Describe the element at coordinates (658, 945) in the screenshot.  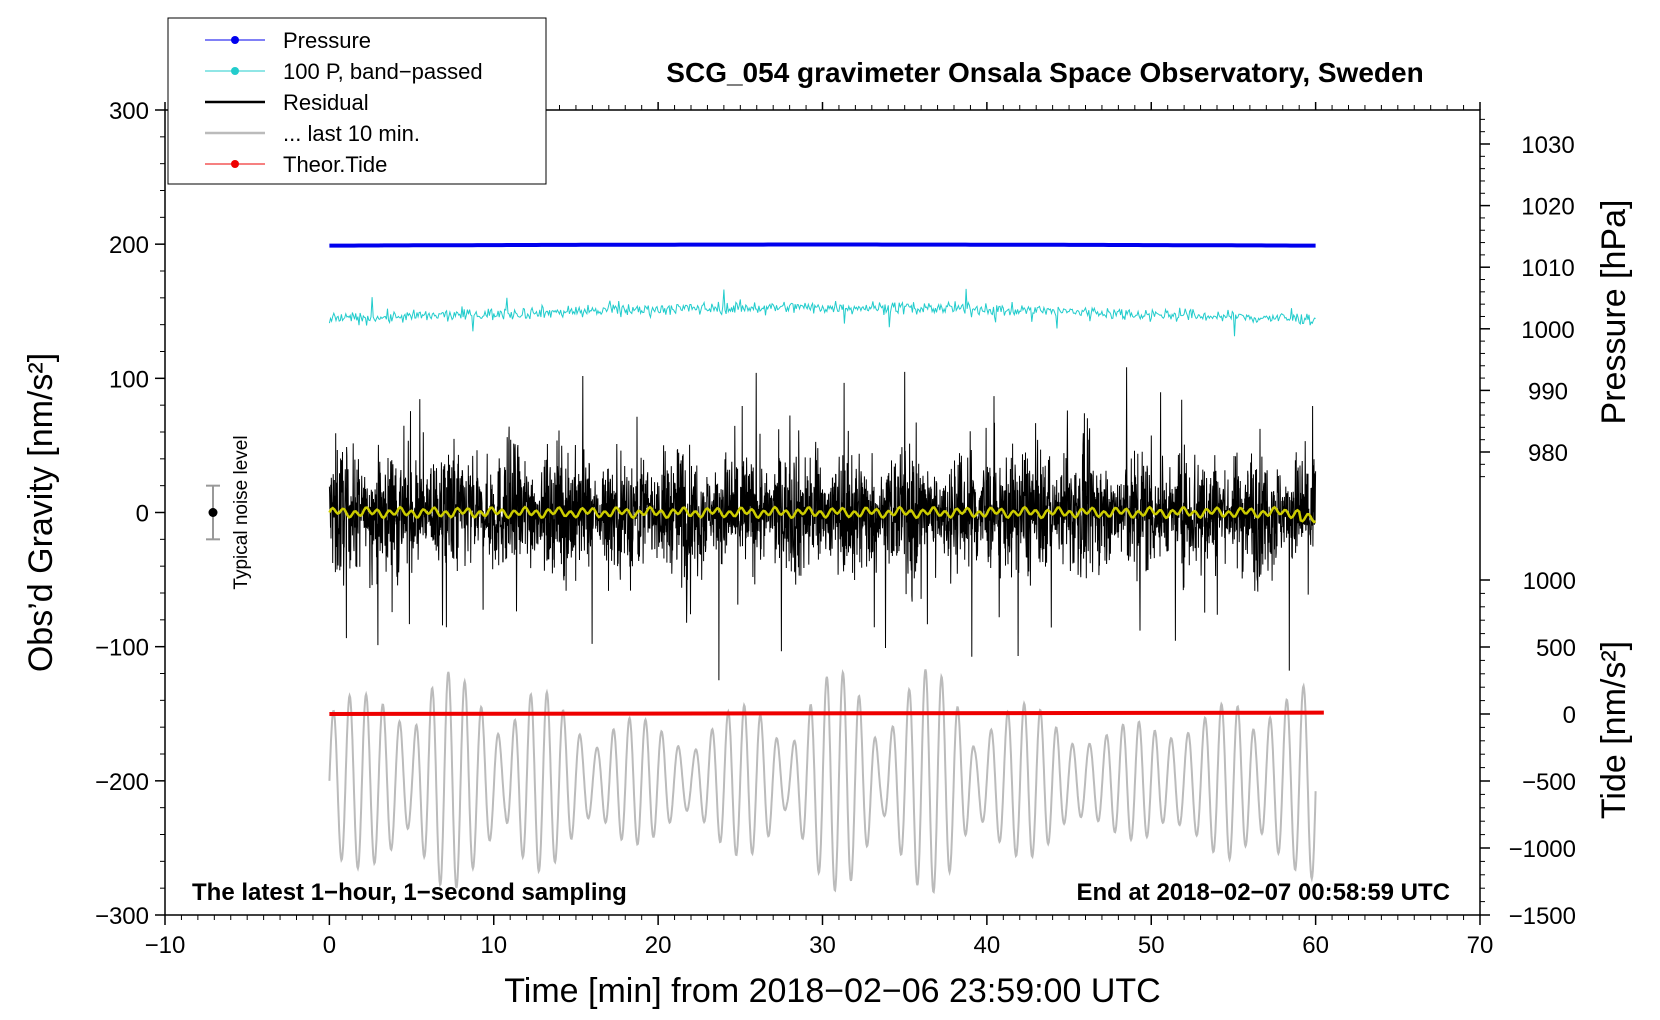
I see `x-tick-label: 20` at that location.